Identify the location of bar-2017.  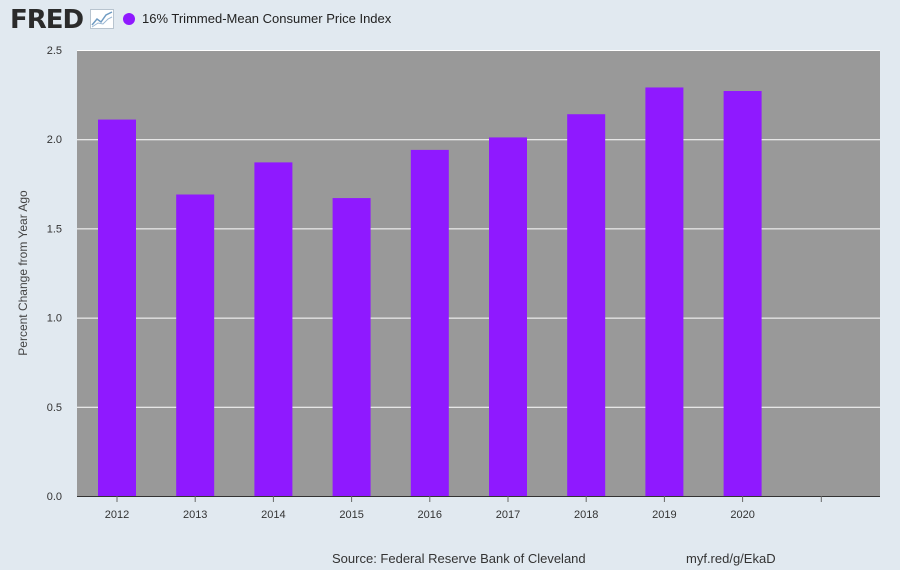
(508, 316).